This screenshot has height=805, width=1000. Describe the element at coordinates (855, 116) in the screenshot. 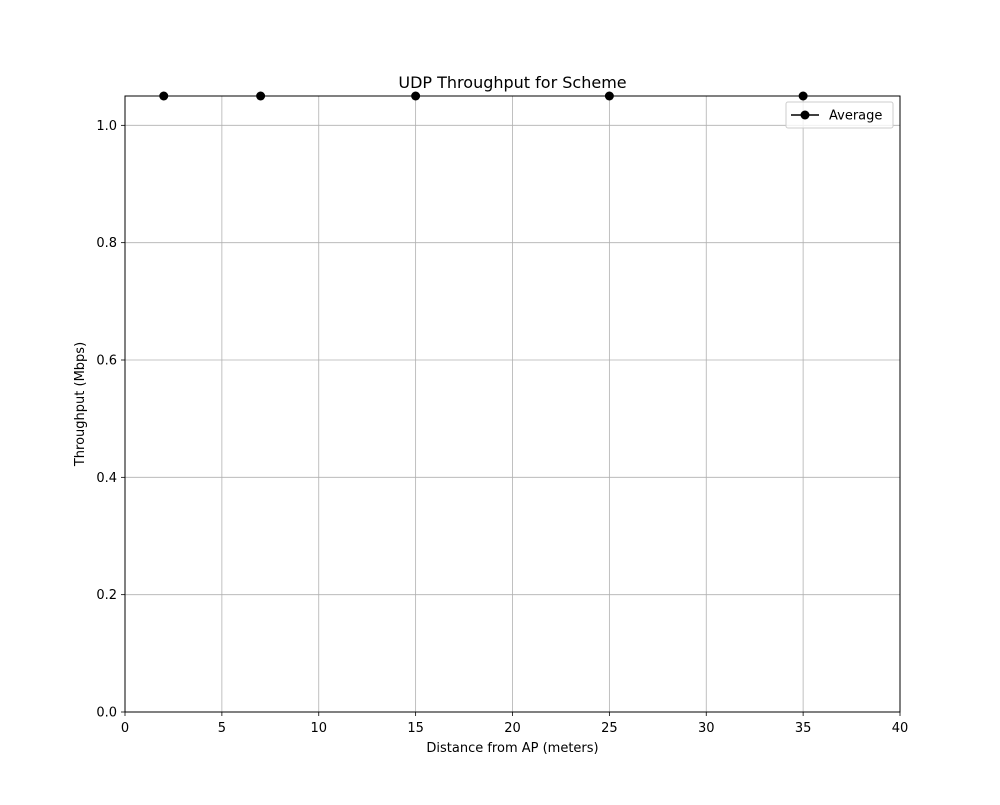

I see `legend-label-average: Average` at that location.